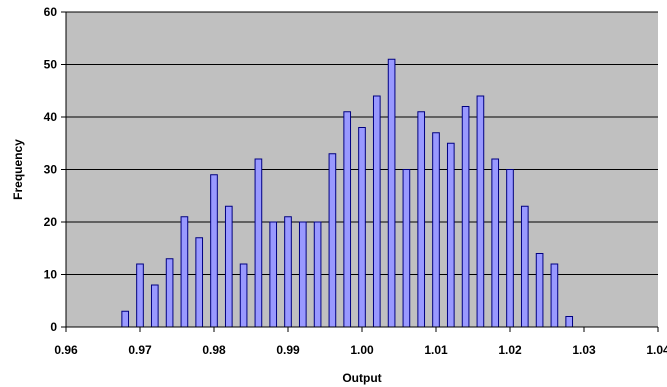  Describe the element at coordinates (584, 350) in the screenshot. I see `x-tick-label: 1.03` at that location.